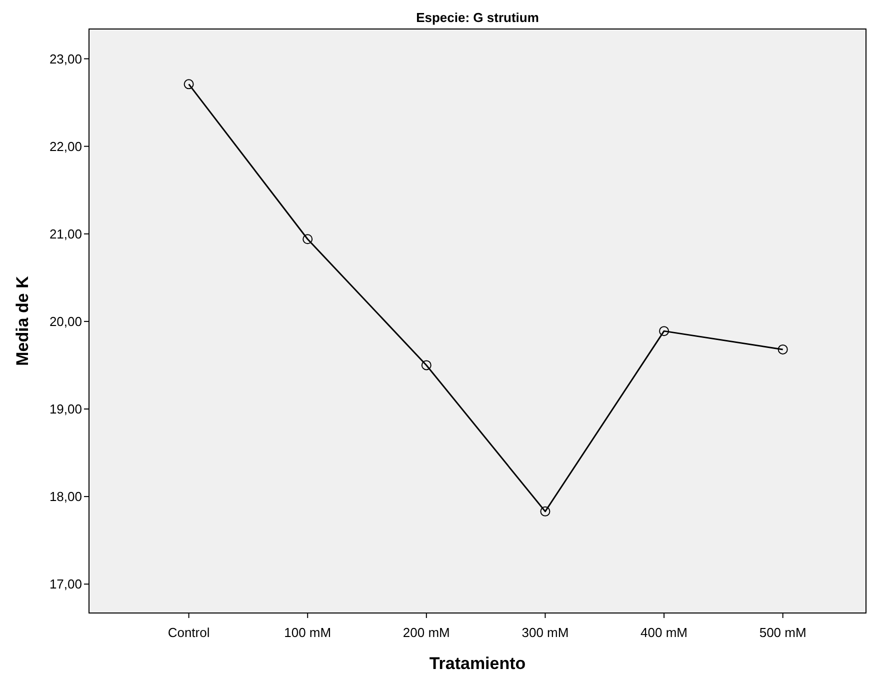 This screenshot has width=872, height=680. What do you see at coordinates (189, 632) in the screenshot?
I see `x-tick-label: Control` at bounding box center [189, 632].